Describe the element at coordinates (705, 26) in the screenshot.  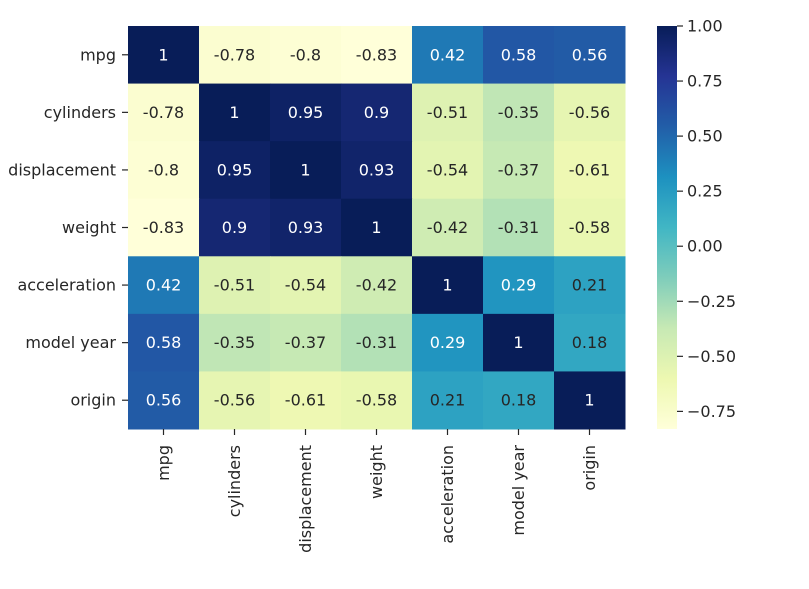
I see `colorbar-tick-label: 1.00` at that location.